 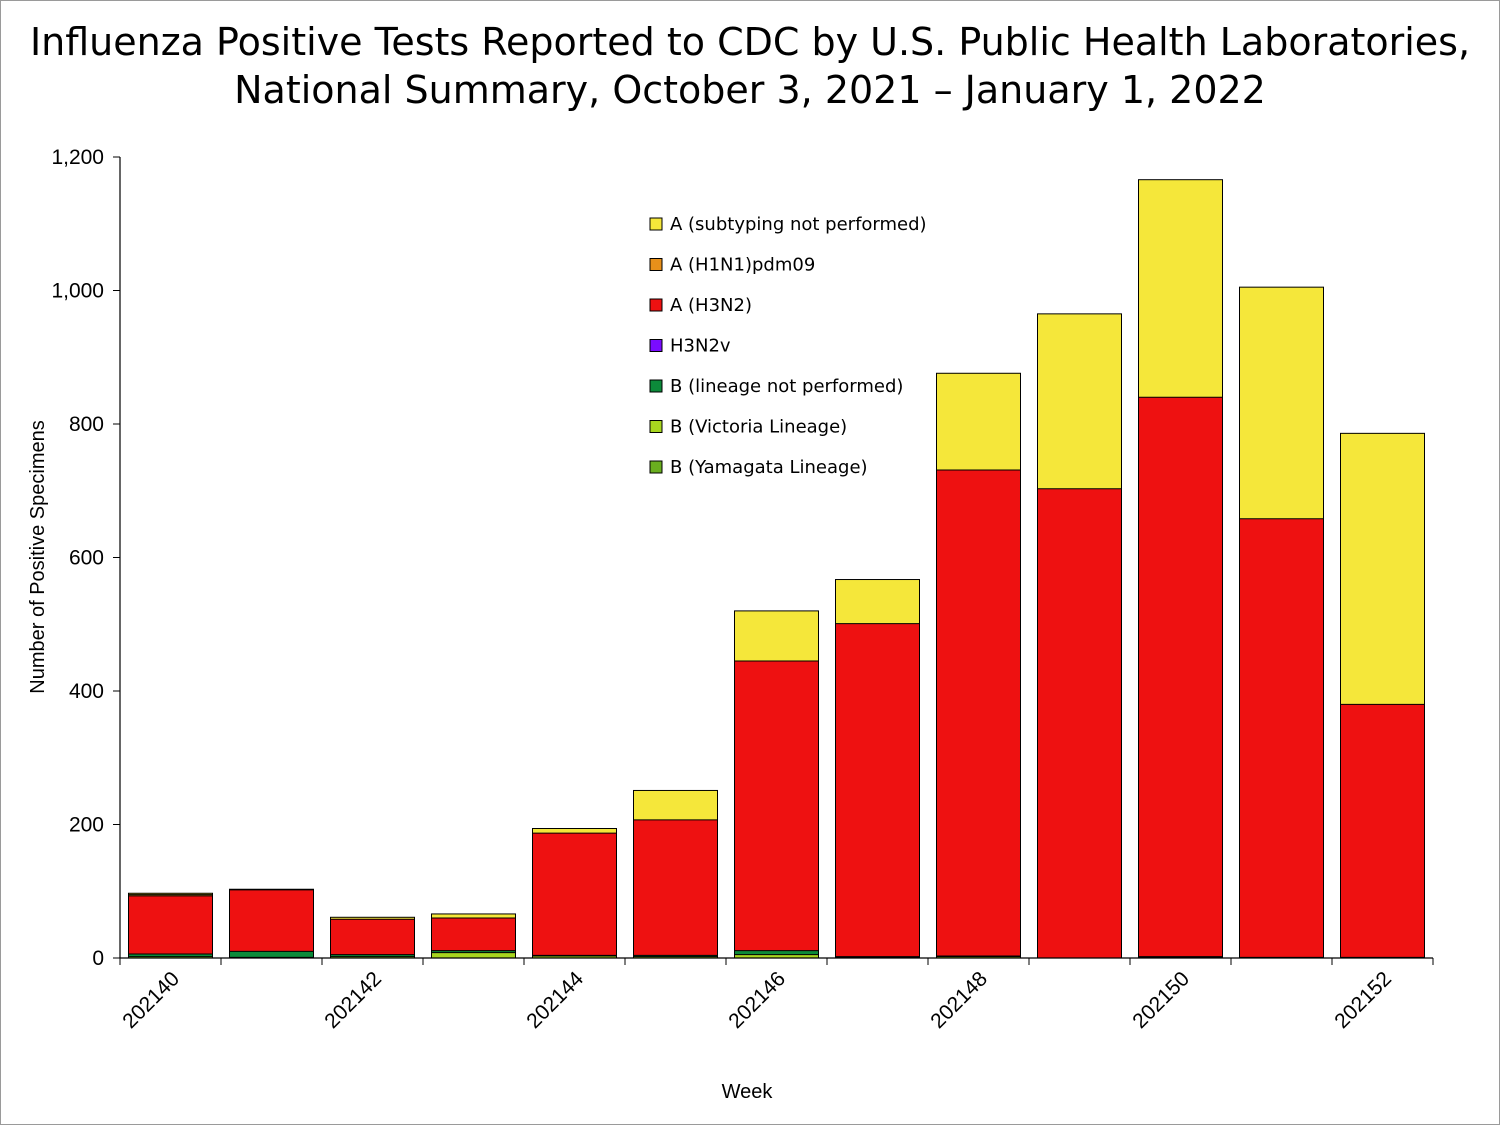 What do you see at coordinates (353, 1000) in the screenshot?
I see `x-tick-label: 202142` at bounding box center [353, 1000].